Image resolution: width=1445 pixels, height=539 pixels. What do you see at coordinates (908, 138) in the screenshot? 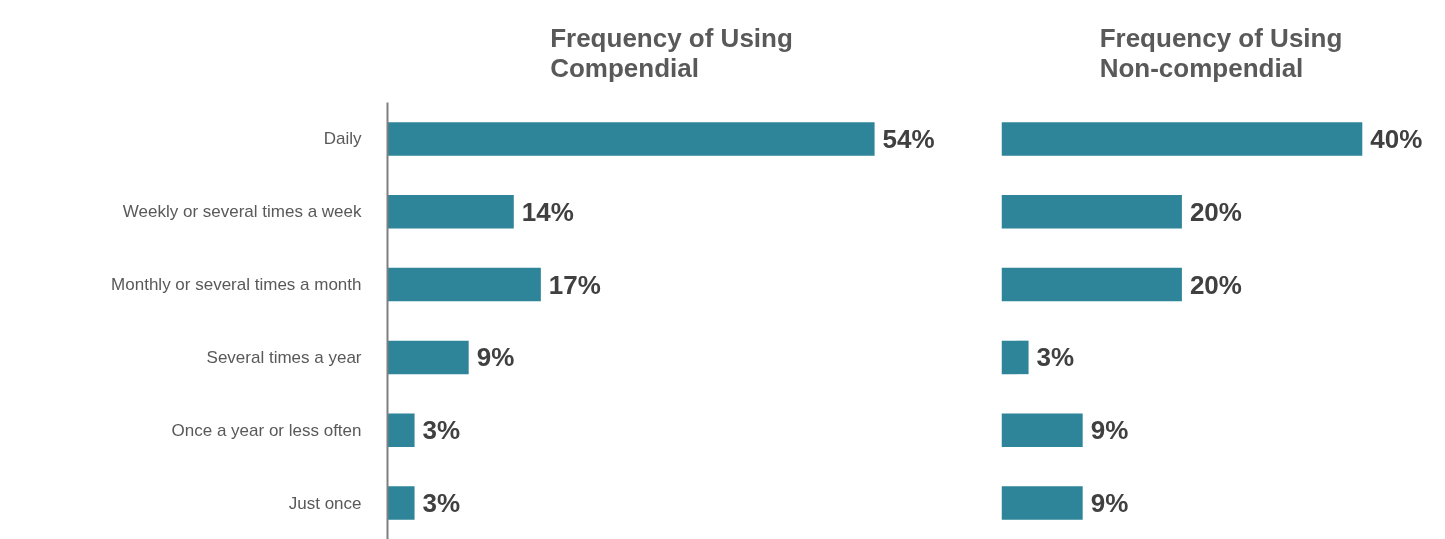
I see `data-label: 54%` at bounding box center [908, 138].